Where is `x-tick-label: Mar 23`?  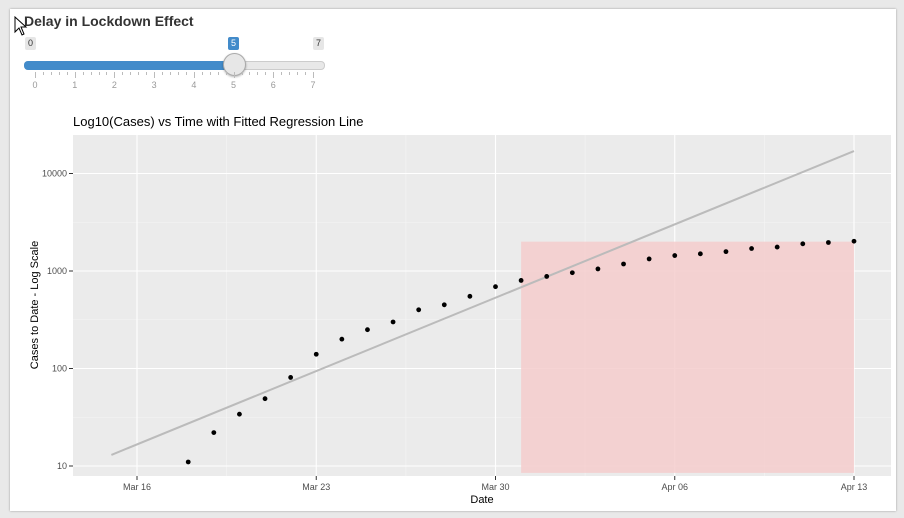
x-tick-label: Mar 23 is located at coordinates (316, 487).